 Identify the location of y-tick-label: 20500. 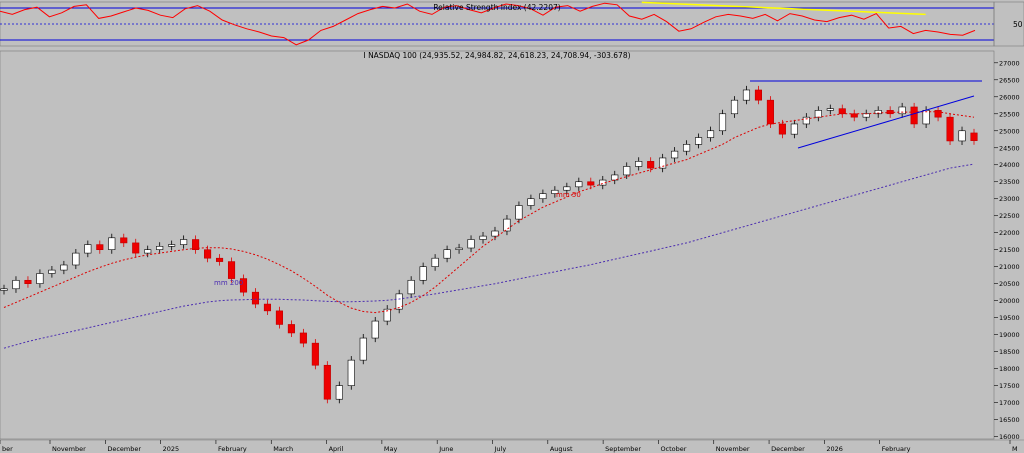
(1009, 284).